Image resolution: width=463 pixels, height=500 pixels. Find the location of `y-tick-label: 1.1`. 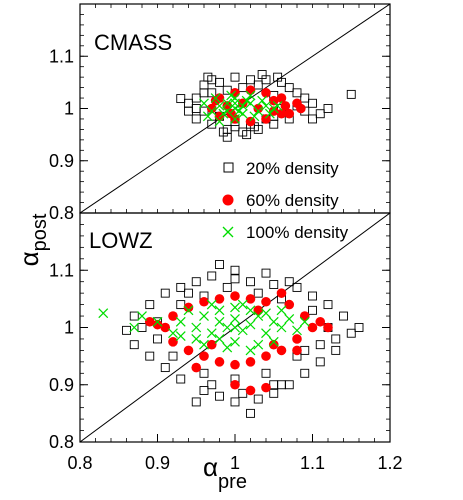

y-tick-label: 1.1 is located at coordinates (61, 56).